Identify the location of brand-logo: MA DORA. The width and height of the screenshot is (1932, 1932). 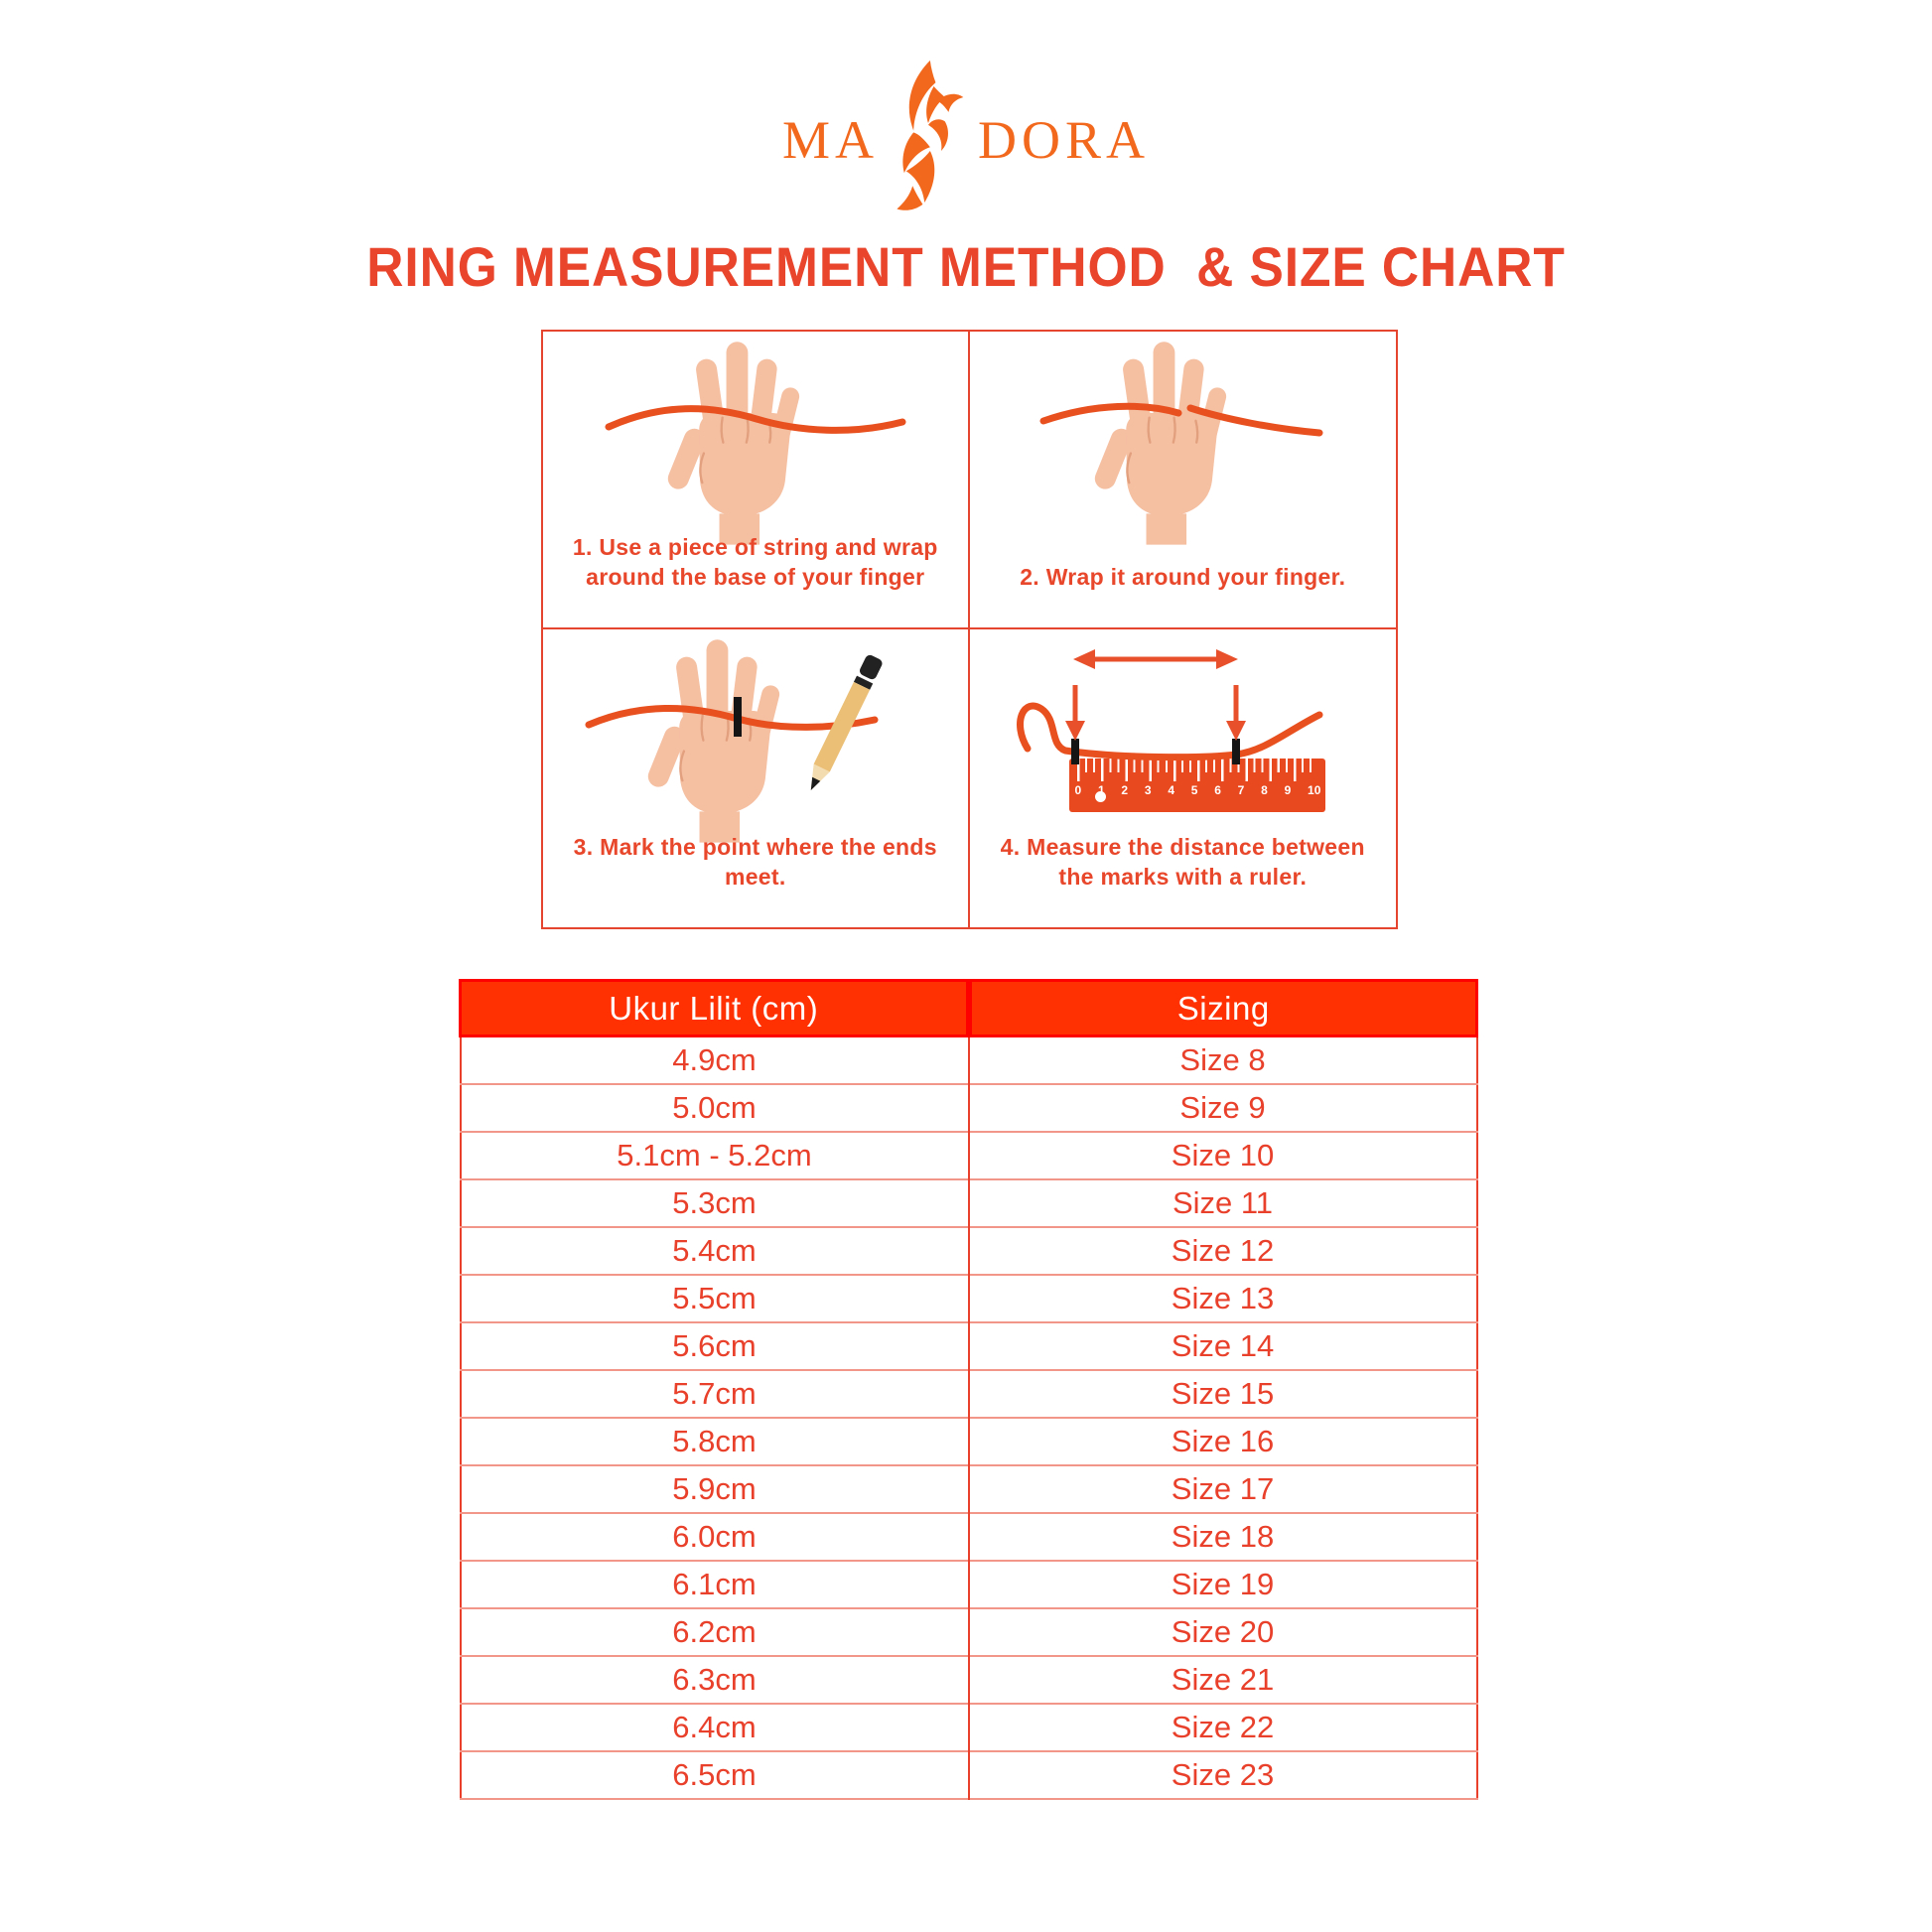
(966, 137).